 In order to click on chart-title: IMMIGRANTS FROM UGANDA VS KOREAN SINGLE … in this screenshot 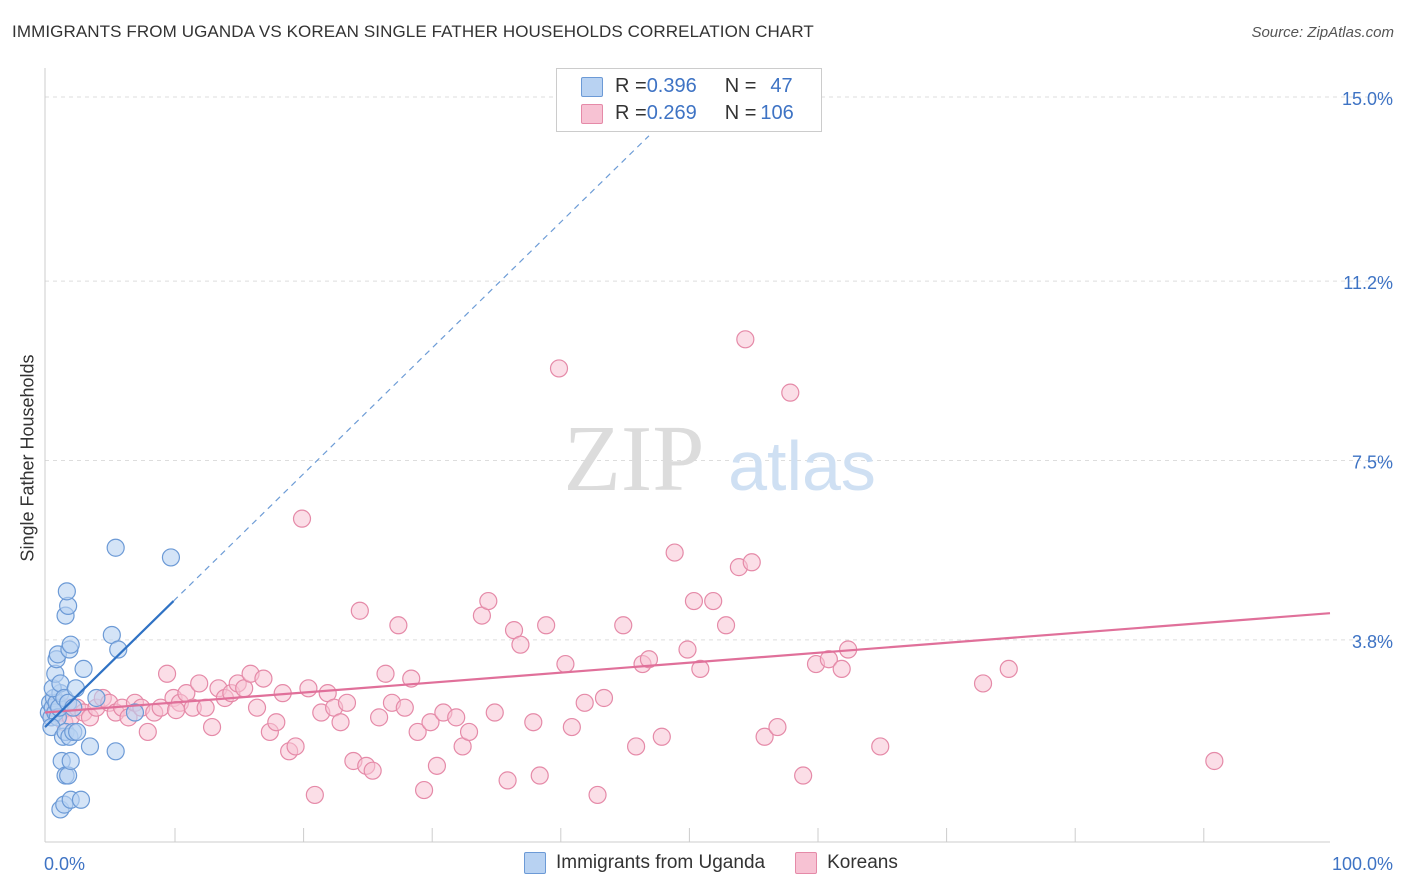, I will do `click(413, 31)`.